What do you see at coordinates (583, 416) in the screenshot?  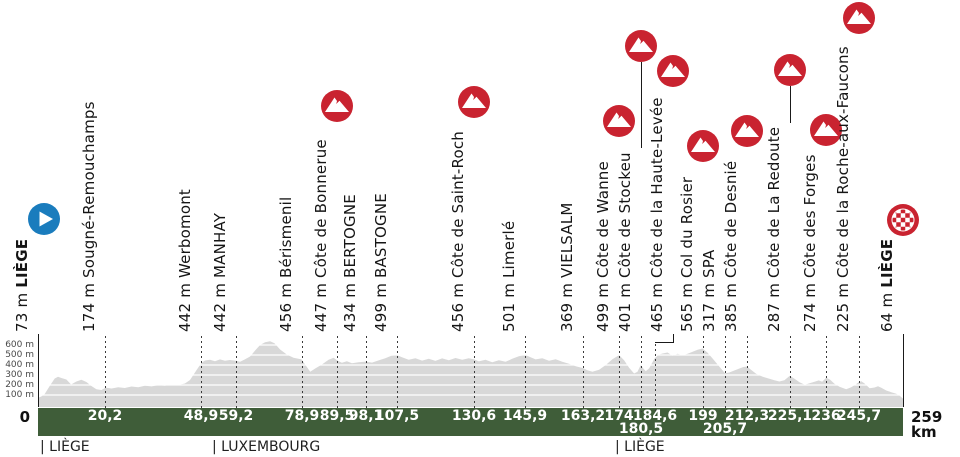 I see `distance-label: 163,2` at bounding box center [583, 416].